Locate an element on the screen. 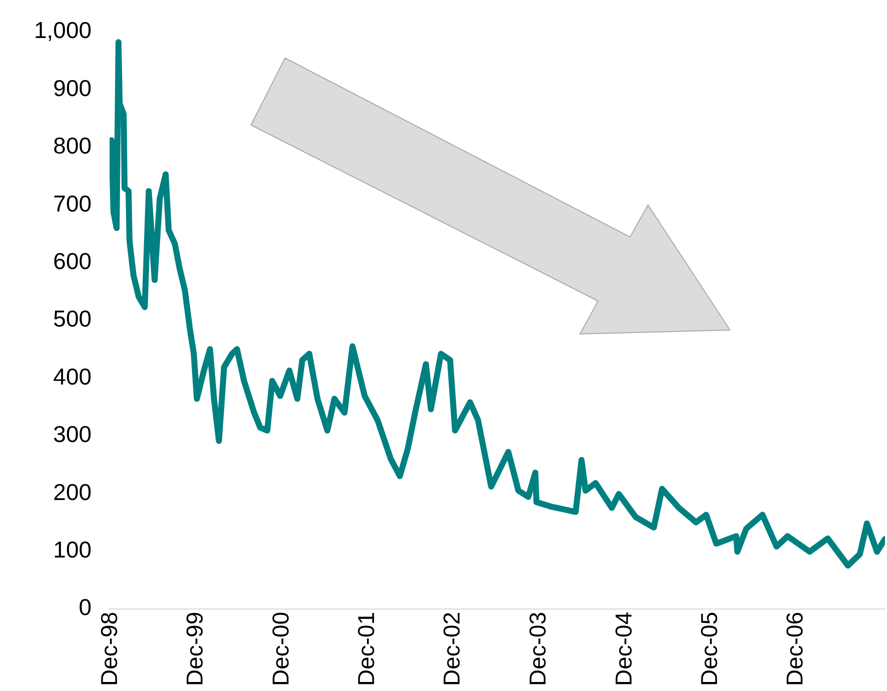 The image size is (887, 691). x-tick-label: Dec-01 is located at coordinates (366, 649).